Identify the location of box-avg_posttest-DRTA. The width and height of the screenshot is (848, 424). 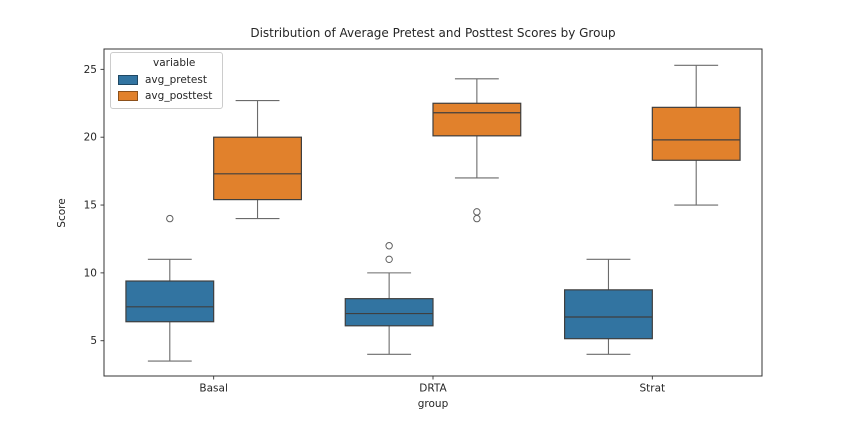
(477, 119).